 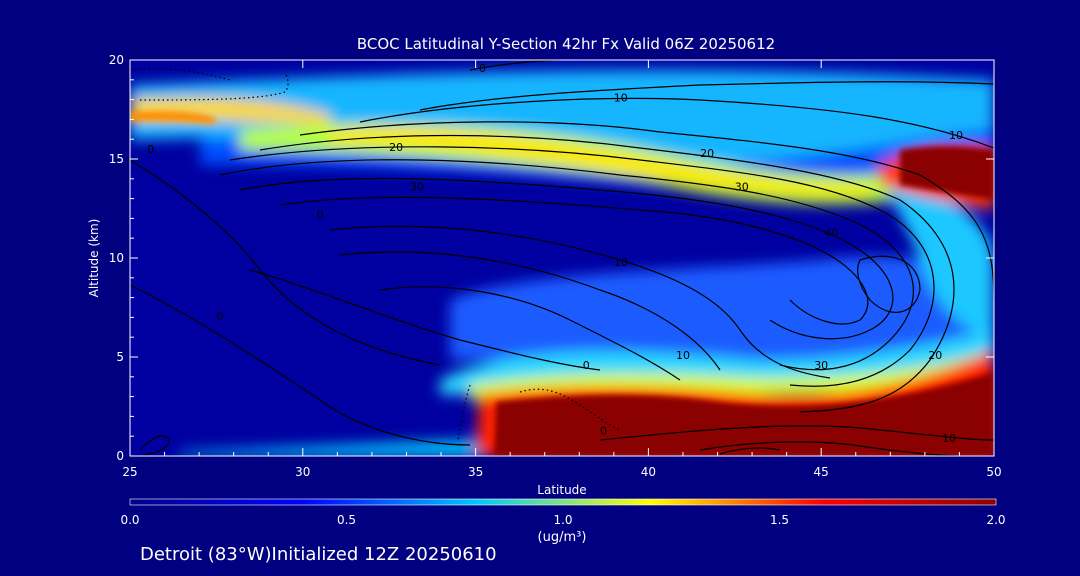 I want to click on colorbar-ticks: 0.0 0.5 1.0 1.5 2.0, so click(x=562, y=520).